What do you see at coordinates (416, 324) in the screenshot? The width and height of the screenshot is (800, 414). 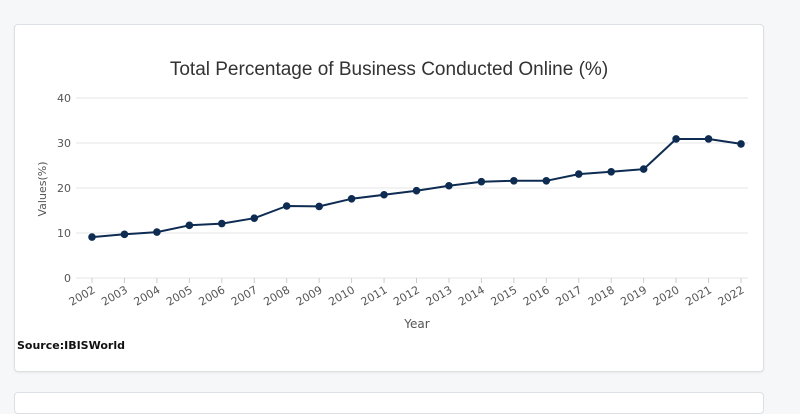 I see `x-axis-label: Year` at bounding box center [416, 324].